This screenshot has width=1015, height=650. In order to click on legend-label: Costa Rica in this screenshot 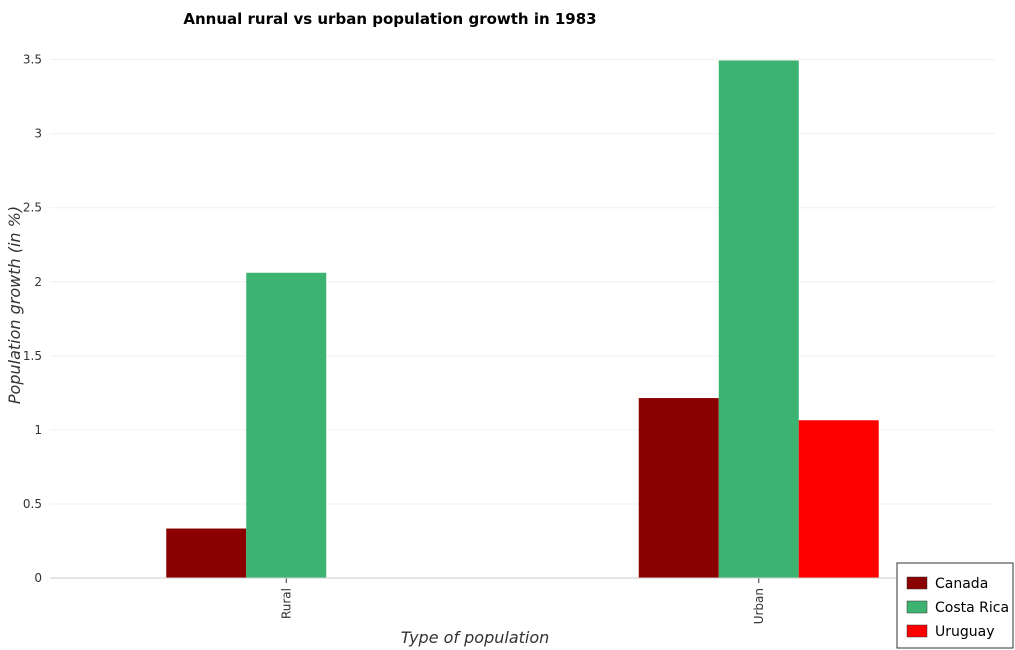, I will do `click(972, 608)`.